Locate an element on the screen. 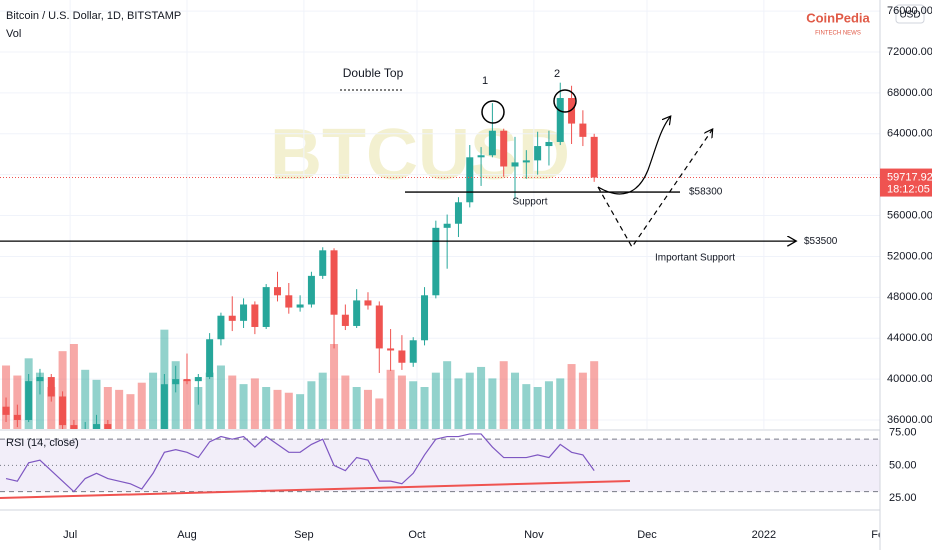 Image resolution: width=932 pixels, height=550 pixels. last-price-box is located at coordinates (906, 182).